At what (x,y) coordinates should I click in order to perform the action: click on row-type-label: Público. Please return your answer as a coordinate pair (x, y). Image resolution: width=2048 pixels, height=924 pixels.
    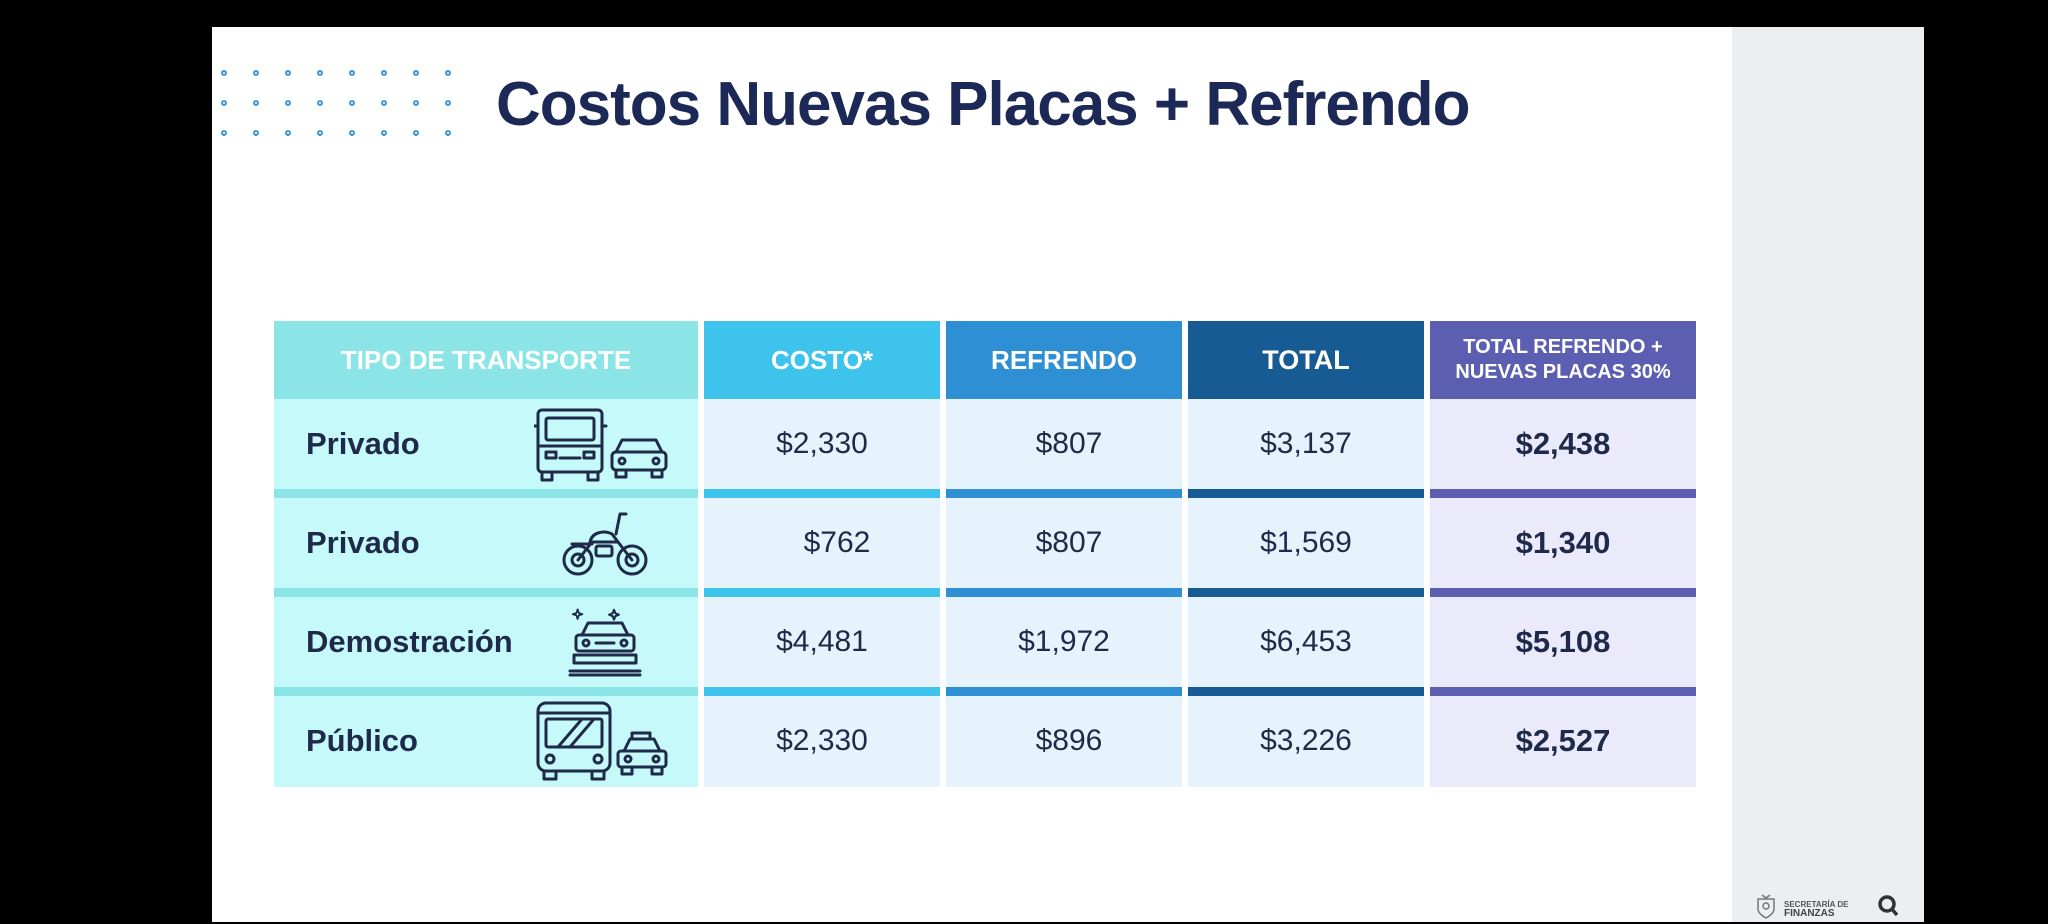
    Looking at the image, I should click on (362, 740).